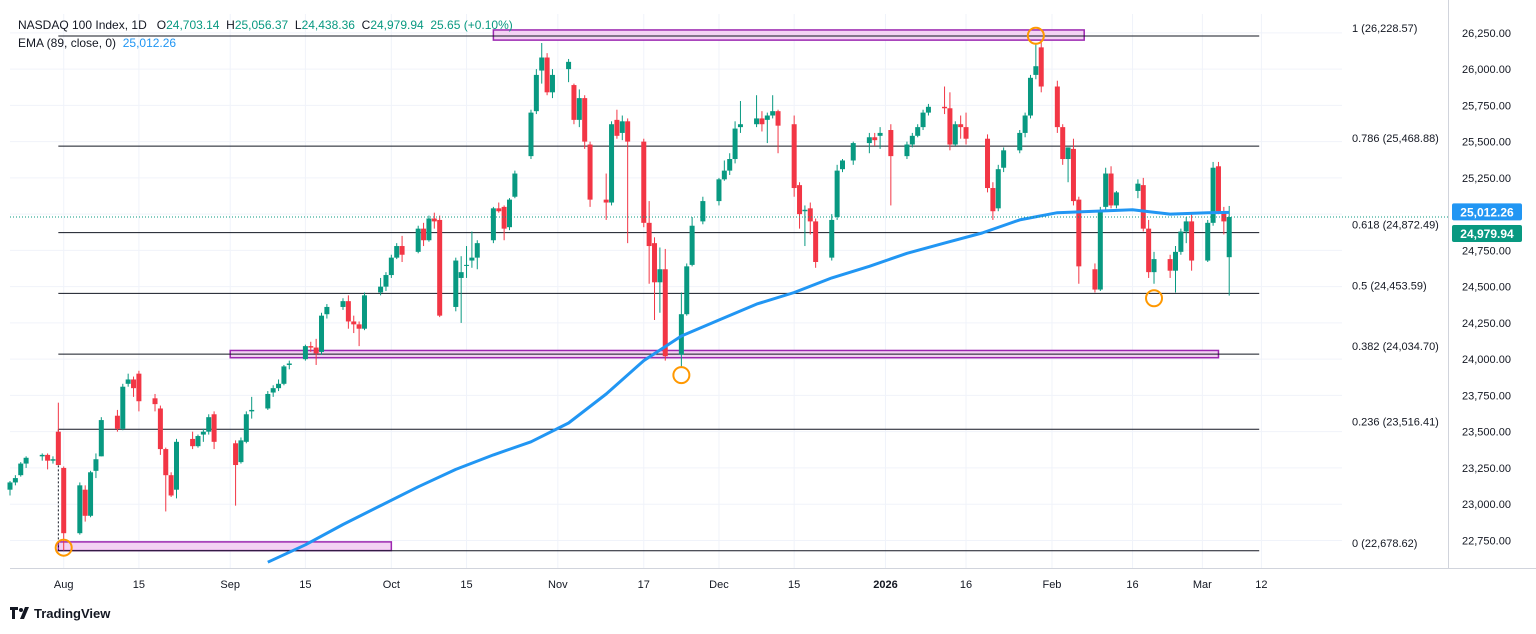 The height and width of the screenshot is (634, 1536). Describe the element at coordinates (298, 25) in the screenshot. I see `legend-low-label: L` at that location.